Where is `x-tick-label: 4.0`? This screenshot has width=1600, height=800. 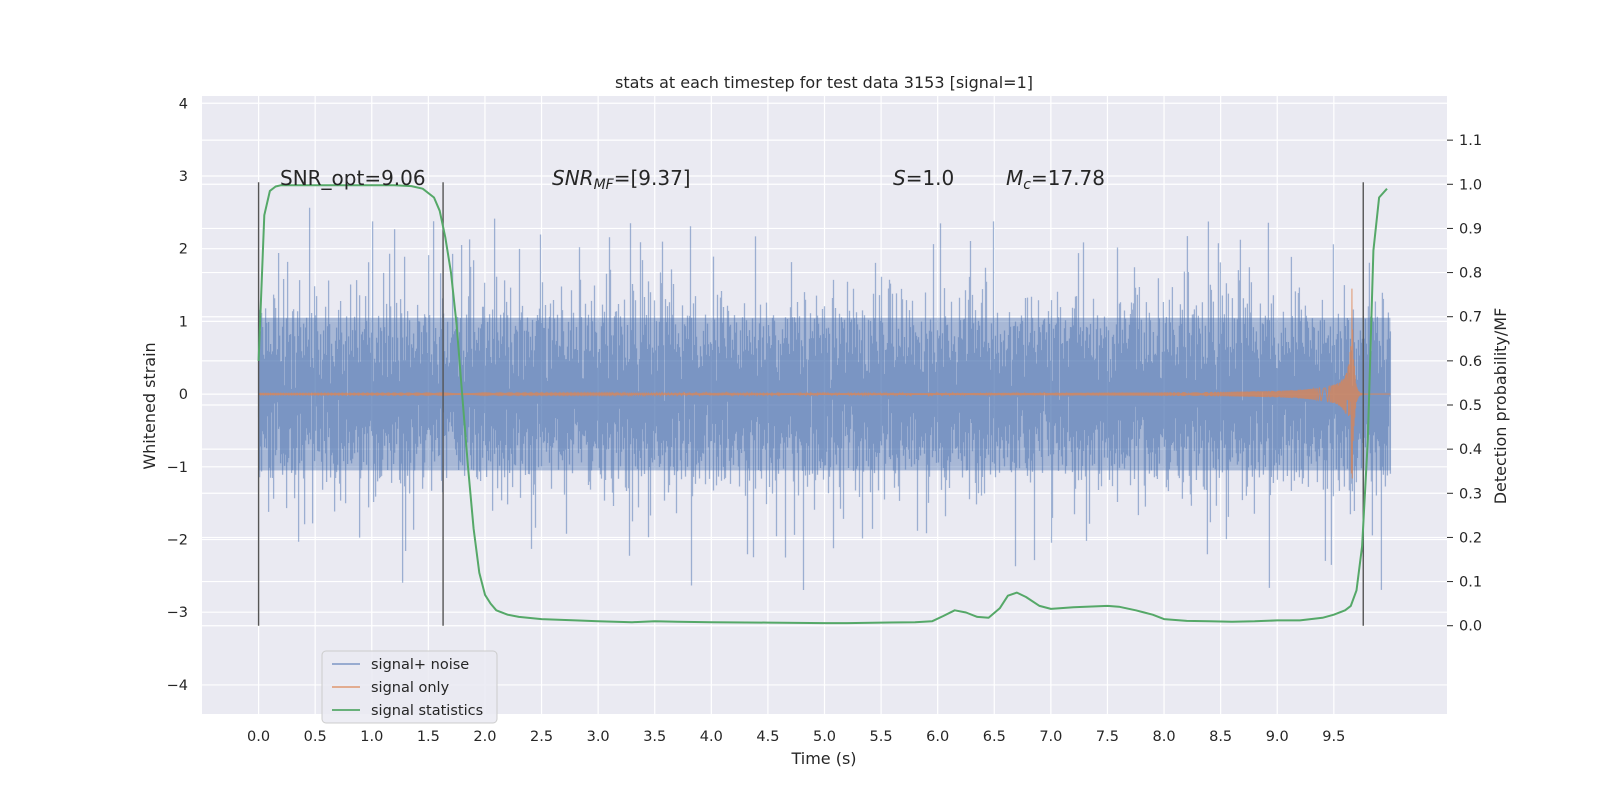
x-tick-label: 4.0 is located at coordinates (711, 737).